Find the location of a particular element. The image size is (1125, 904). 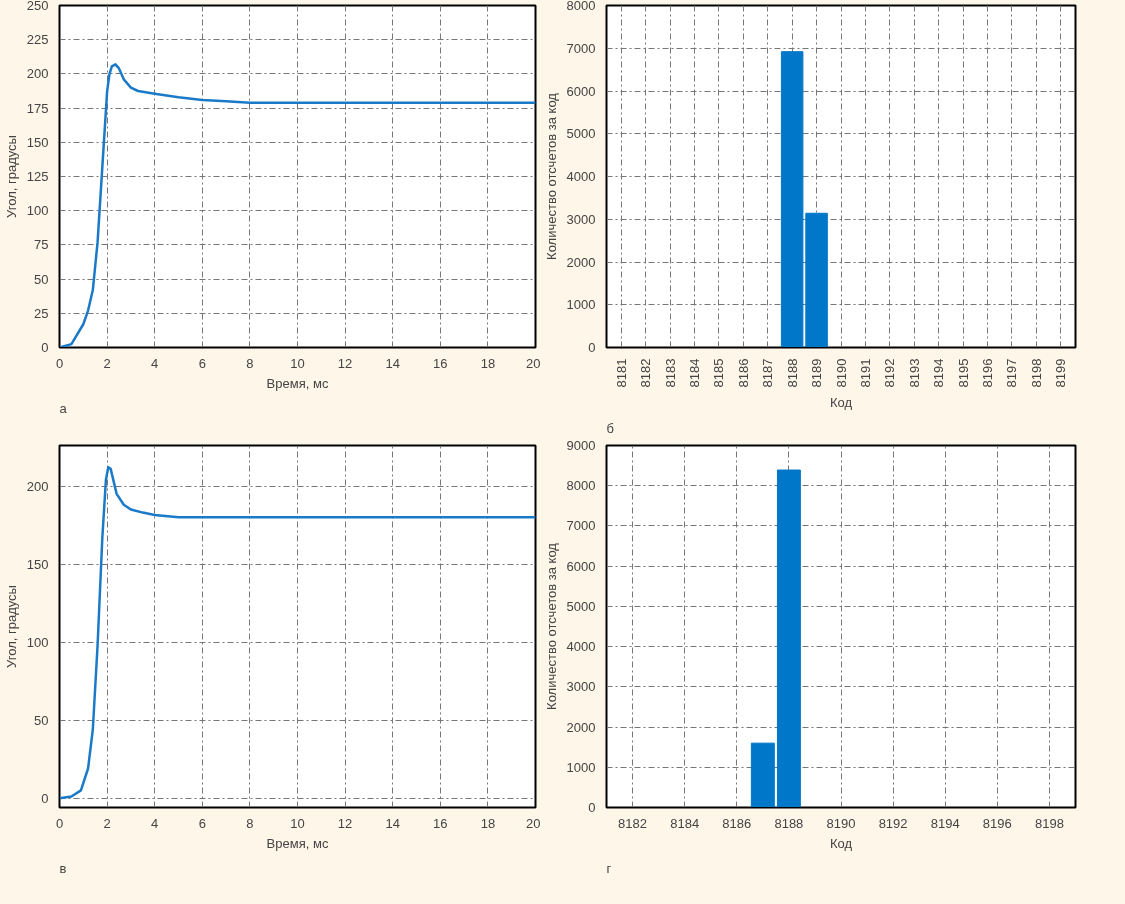

y-tick-label: 9000 is located at coordinates (581, 445).